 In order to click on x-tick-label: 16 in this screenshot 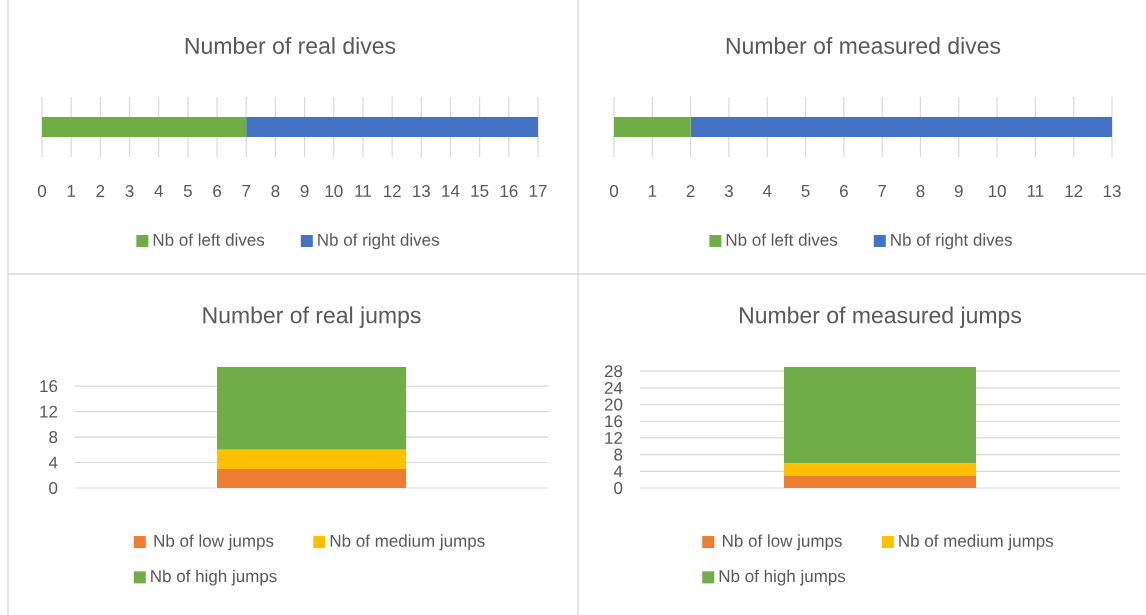, I will do `click(509, 191)`.